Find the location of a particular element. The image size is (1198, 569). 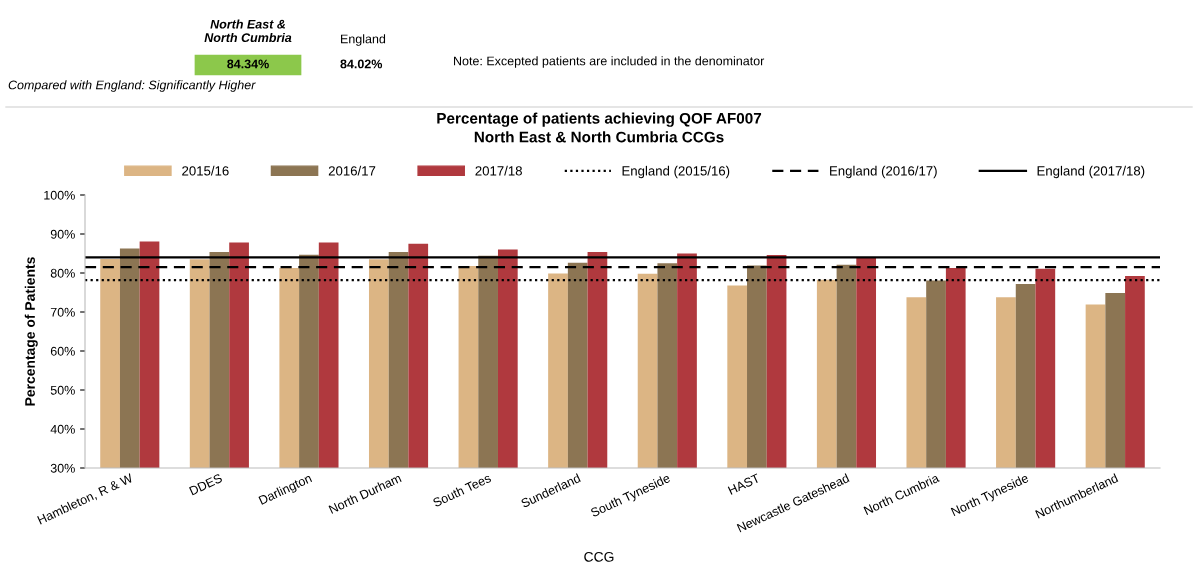

y-tick-label: 50% is located at coordinates (62, 390).